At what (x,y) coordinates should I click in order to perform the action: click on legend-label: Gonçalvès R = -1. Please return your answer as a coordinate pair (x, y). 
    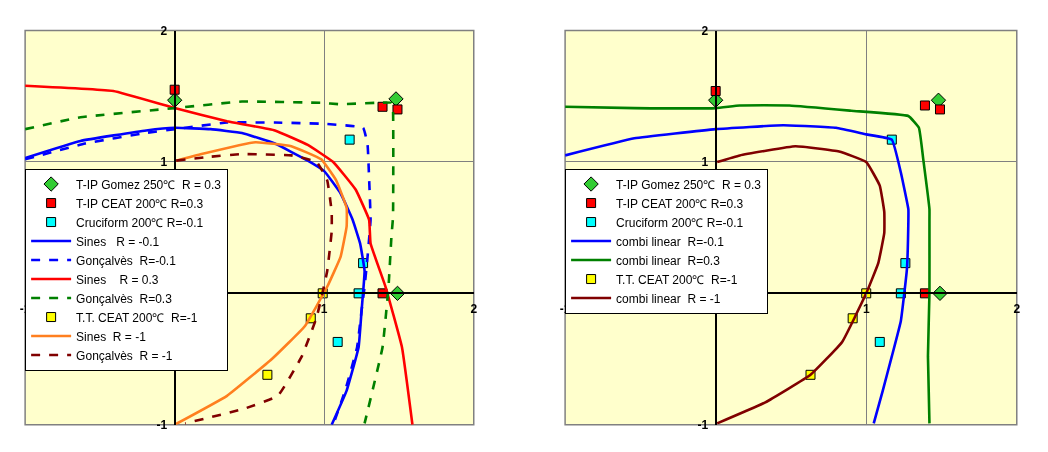
    Looking at the image, I should click on (124, 355).